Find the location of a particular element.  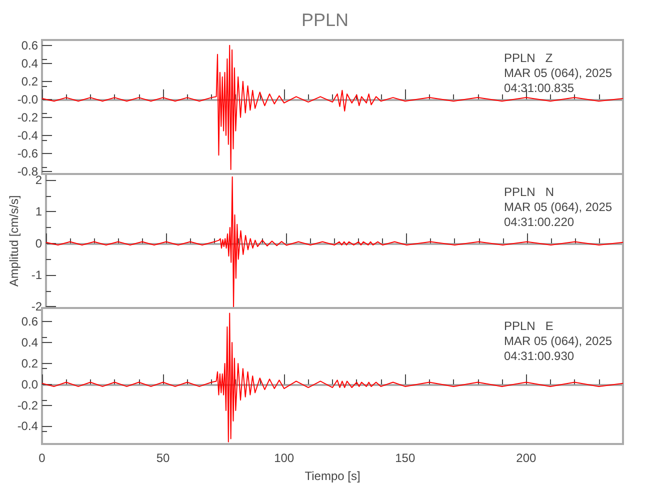

y-tick-label: -1 is located at coordinates (36, 275).